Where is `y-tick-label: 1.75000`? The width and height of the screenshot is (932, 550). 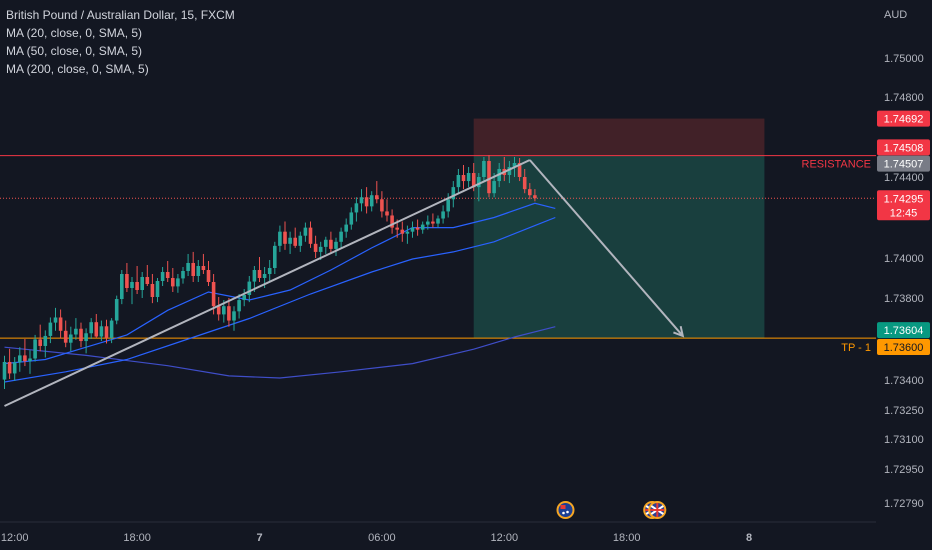 y-tick-label: 1.75000 is located at coordinates (904, 59).